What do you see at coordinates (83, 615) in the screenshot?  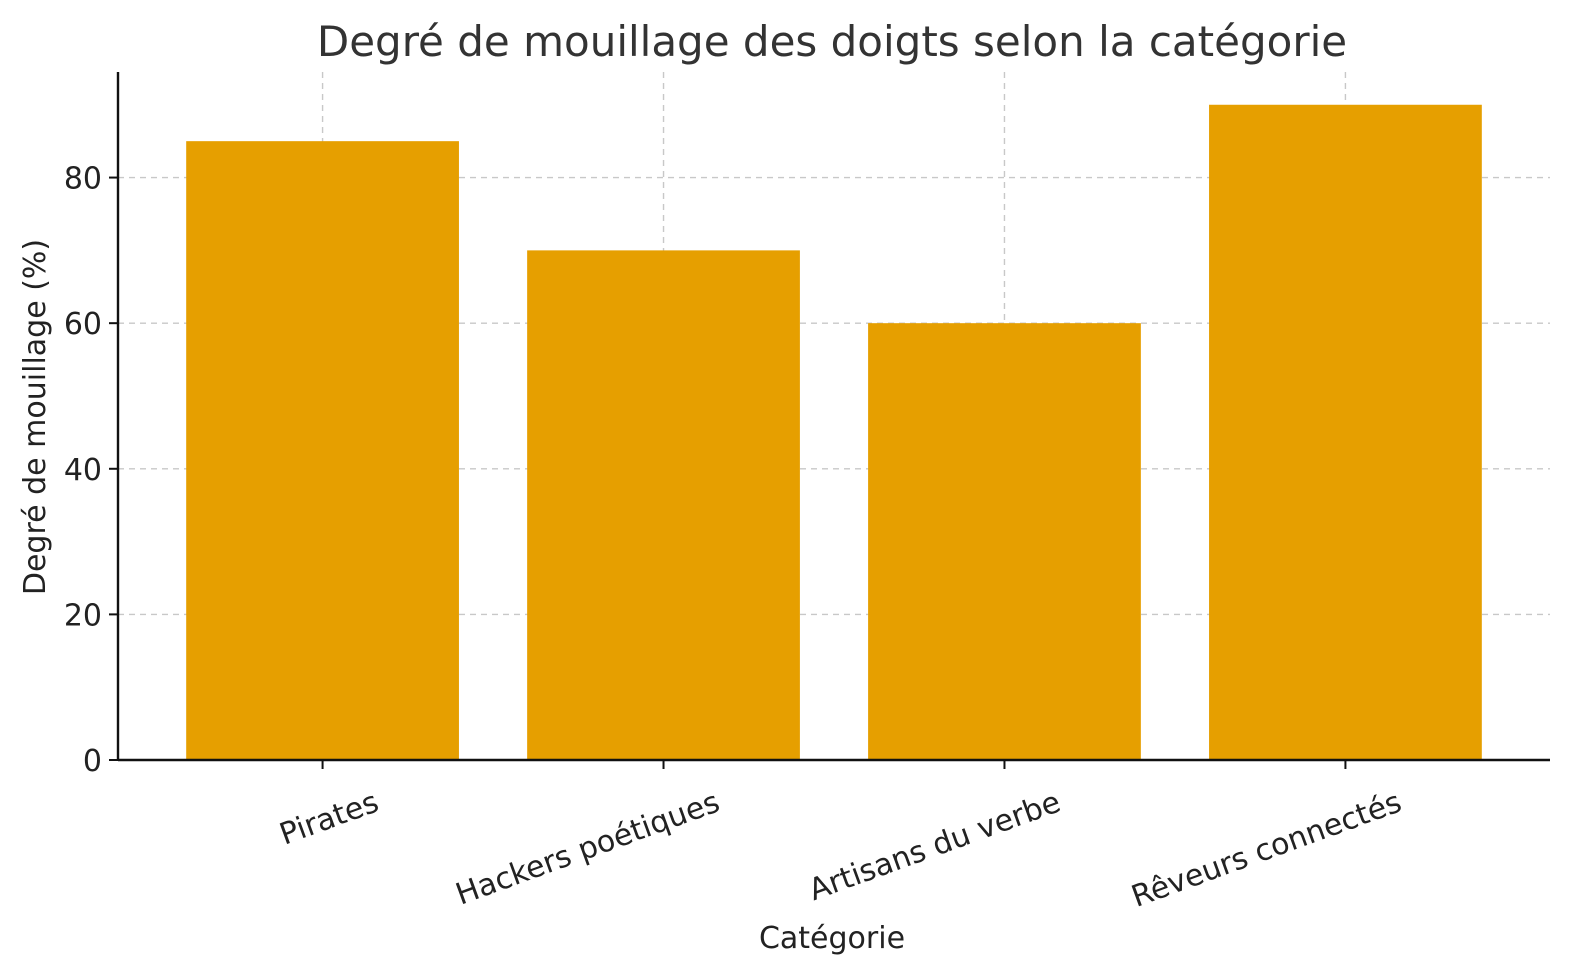 I see `y-tick-label: 20` at bounding box center [83, 615].